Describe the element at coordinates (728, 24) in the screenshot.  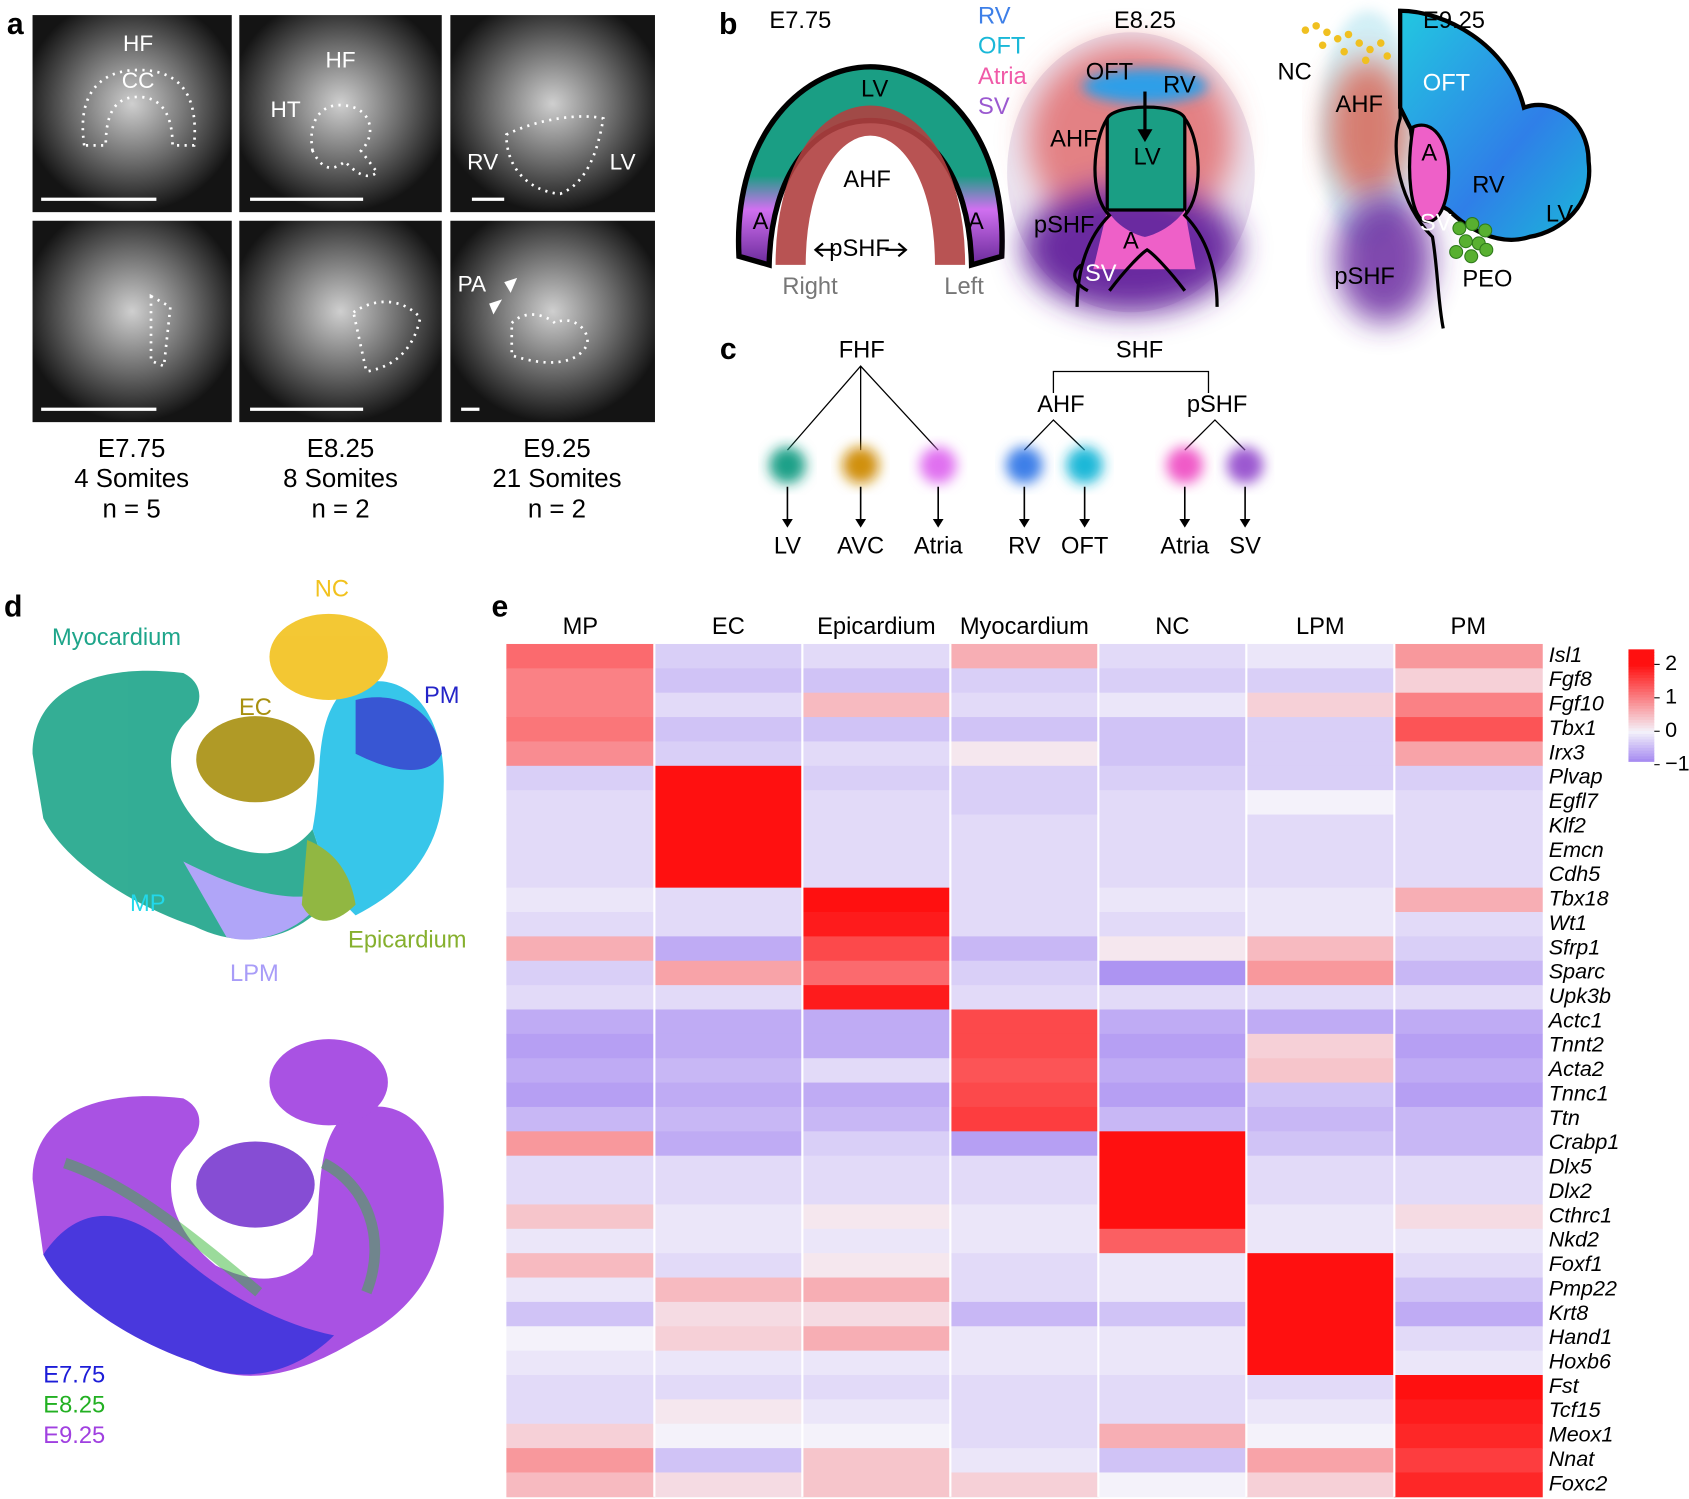
I see `panel-label: b` at that location.